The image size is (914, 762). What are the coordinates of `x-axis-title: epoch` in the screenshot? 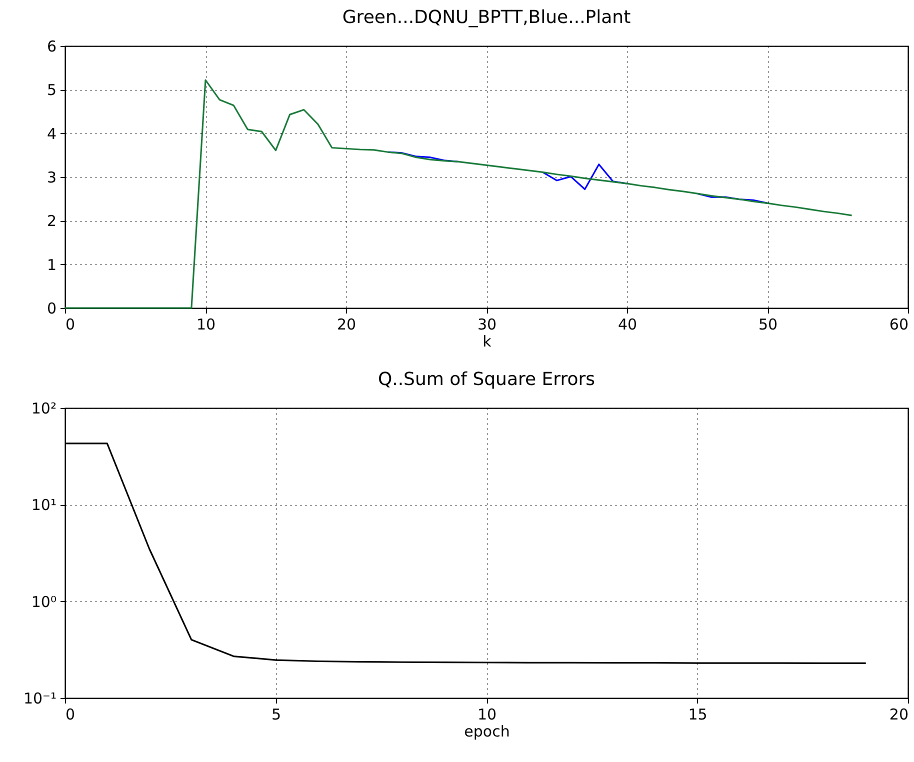 It's located at (487, 731).